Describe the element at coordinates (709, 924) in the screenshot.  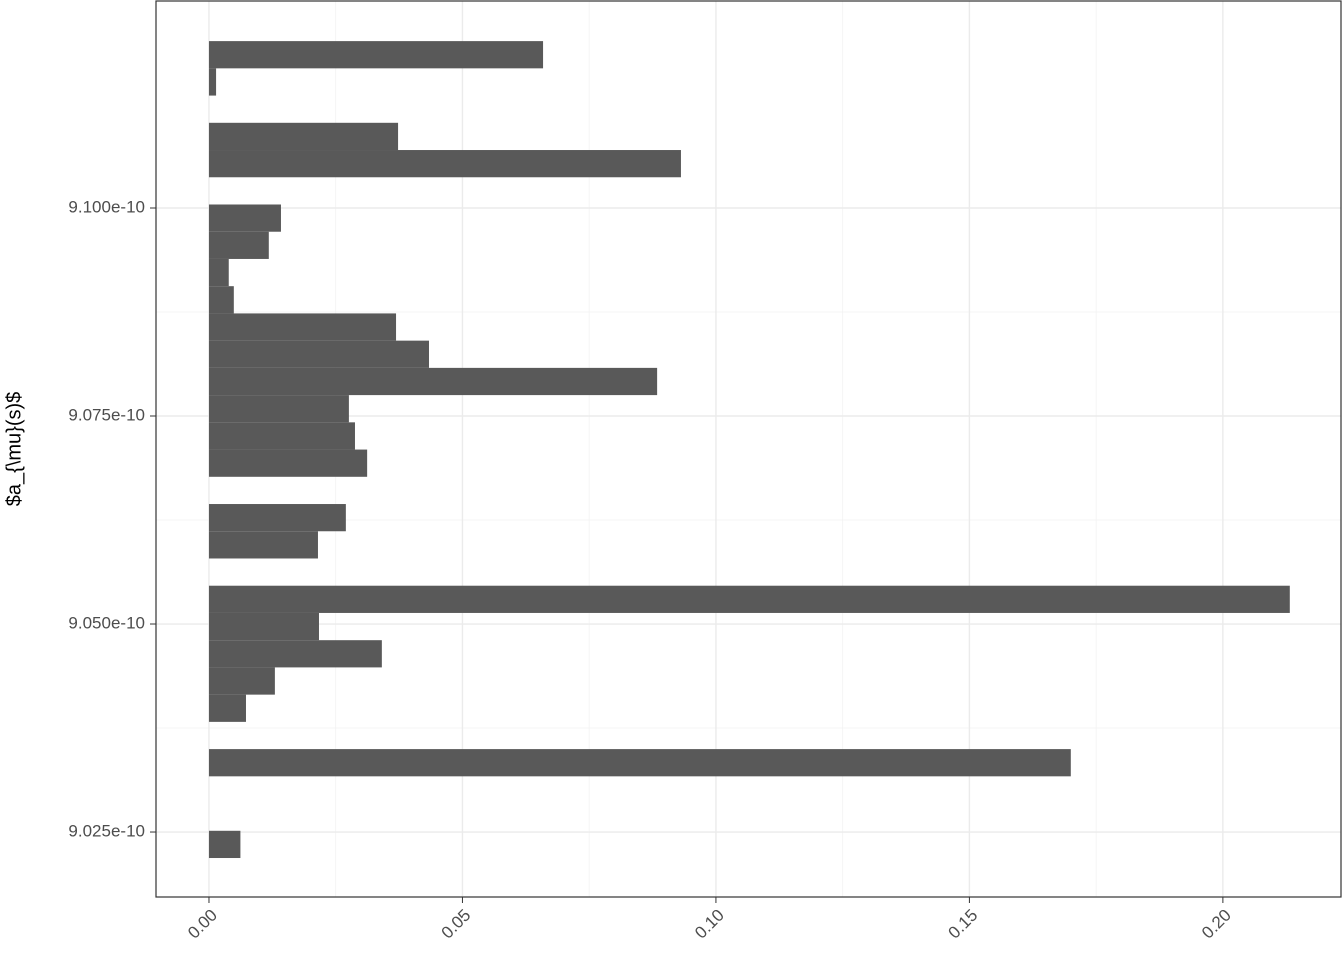
I see `x-tick-label: 0.10` at that location.